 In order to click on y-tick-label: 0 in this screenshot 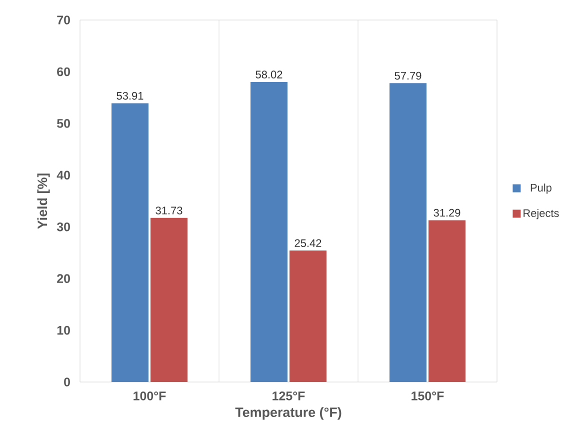, I will do `click(67, 382)`.